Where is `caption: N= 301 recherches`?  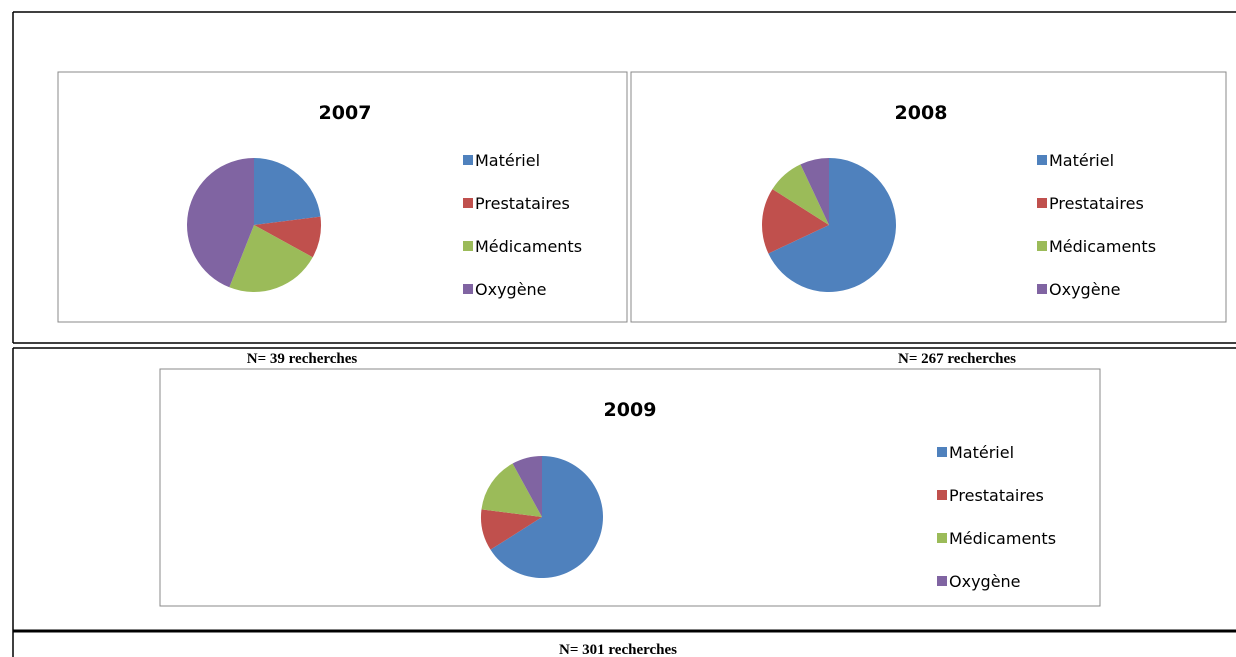
caption: N= 301 recherches is located at coordinates (618, 649).